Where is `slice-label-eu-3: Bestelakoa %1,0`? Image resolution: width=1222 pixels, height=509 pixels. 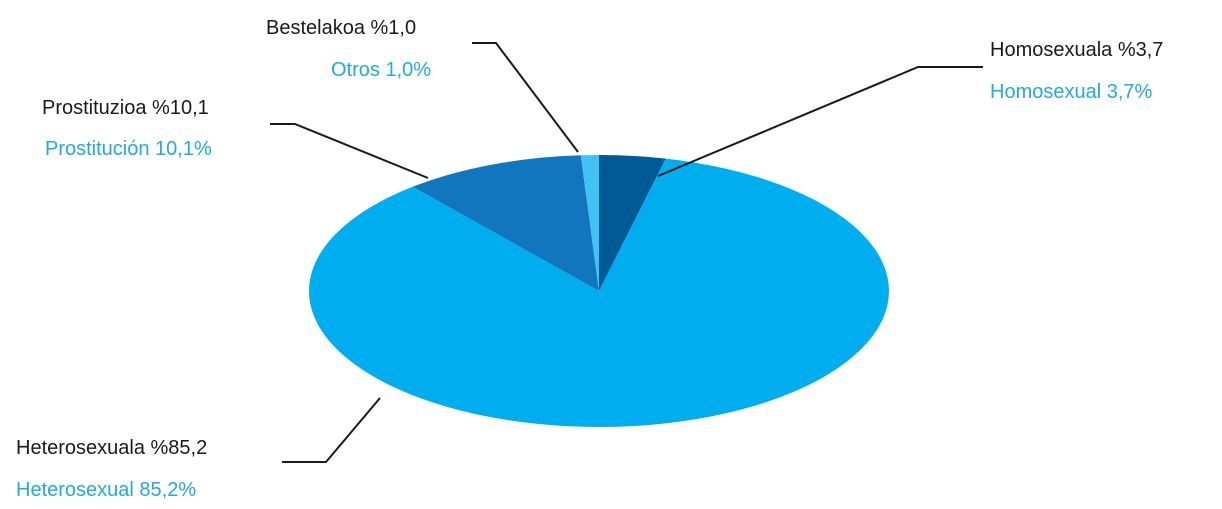 slice-label-eu-3: Bestelakoa %1,0 is located at coordinates (341, 28).